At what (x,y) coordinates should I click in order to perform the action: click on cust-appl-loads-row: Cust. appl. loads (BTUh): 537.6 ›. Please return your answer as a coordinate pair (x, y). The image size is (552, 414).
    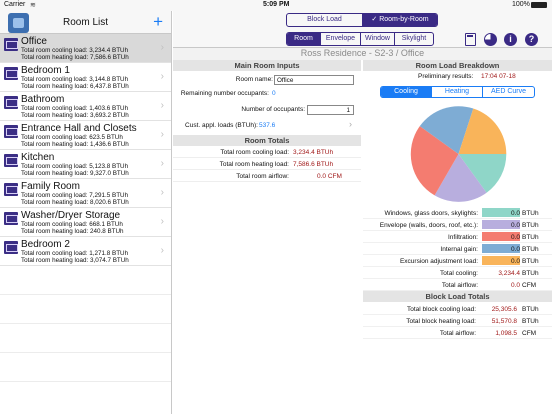
    Looking at the image, I should click on (267, 126).